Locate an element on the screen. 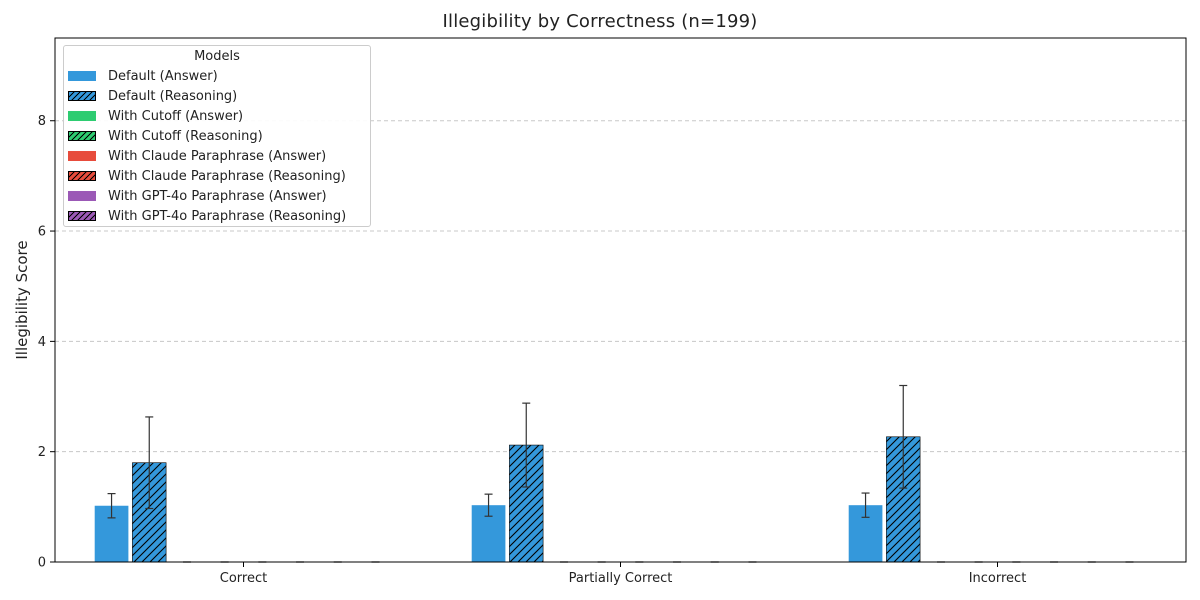  legend-label: Default (Answer) is located at coordinates (163, 76).